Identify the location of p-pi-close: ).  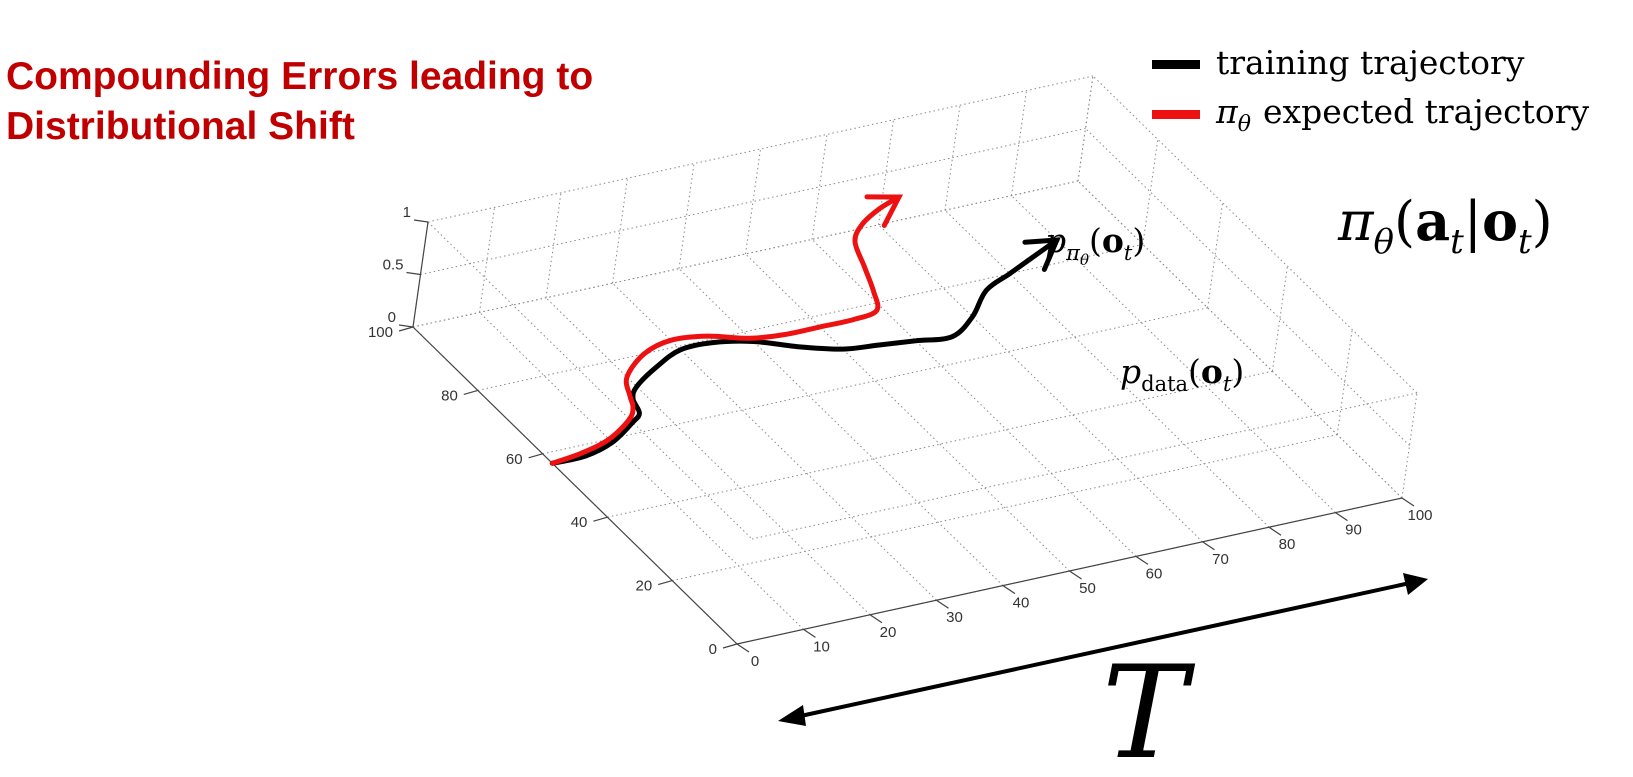
(1138, 240).